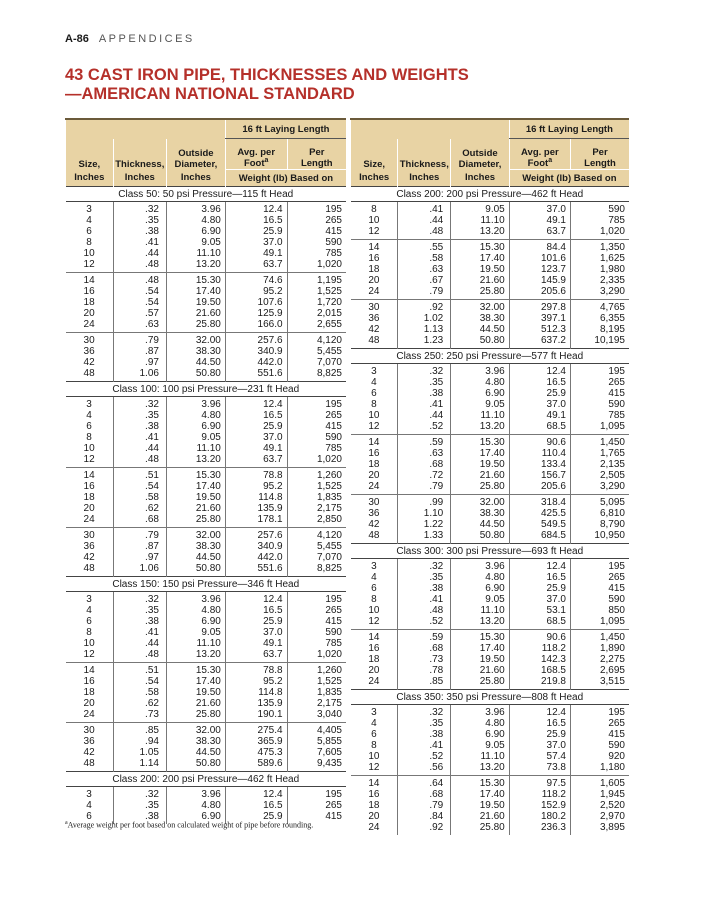  What do you see at coordinates (539, 258) in the screenshot?
I see `cell: 101.6` at bounding box center [539, 258].